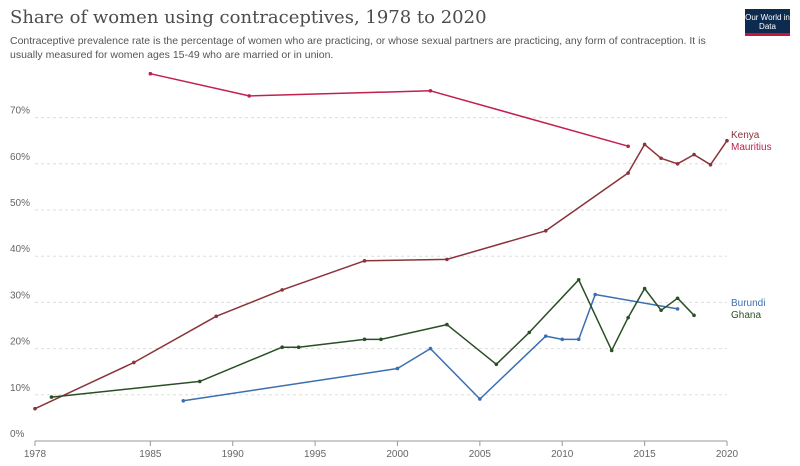 The height and width of the screenshot is (466, 800). What do you see at coordinates (748, 303) in the screenshot?
I see `series-label-burundi: Burundi` at bounding box center [748, 303].